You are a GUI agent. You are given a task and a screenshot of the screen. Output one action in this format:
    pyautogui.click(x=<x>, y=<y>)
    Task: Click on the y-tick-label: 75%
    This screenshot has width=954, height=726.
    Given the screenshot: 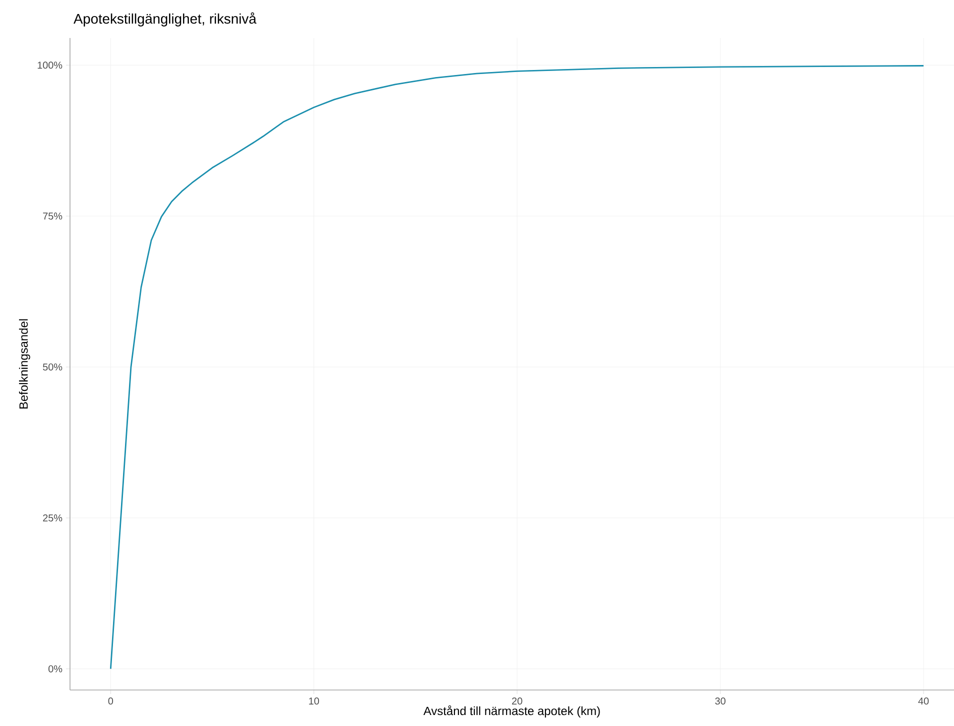 What is the action you would take?
    pyautogui.click(x=52, y=216)
    